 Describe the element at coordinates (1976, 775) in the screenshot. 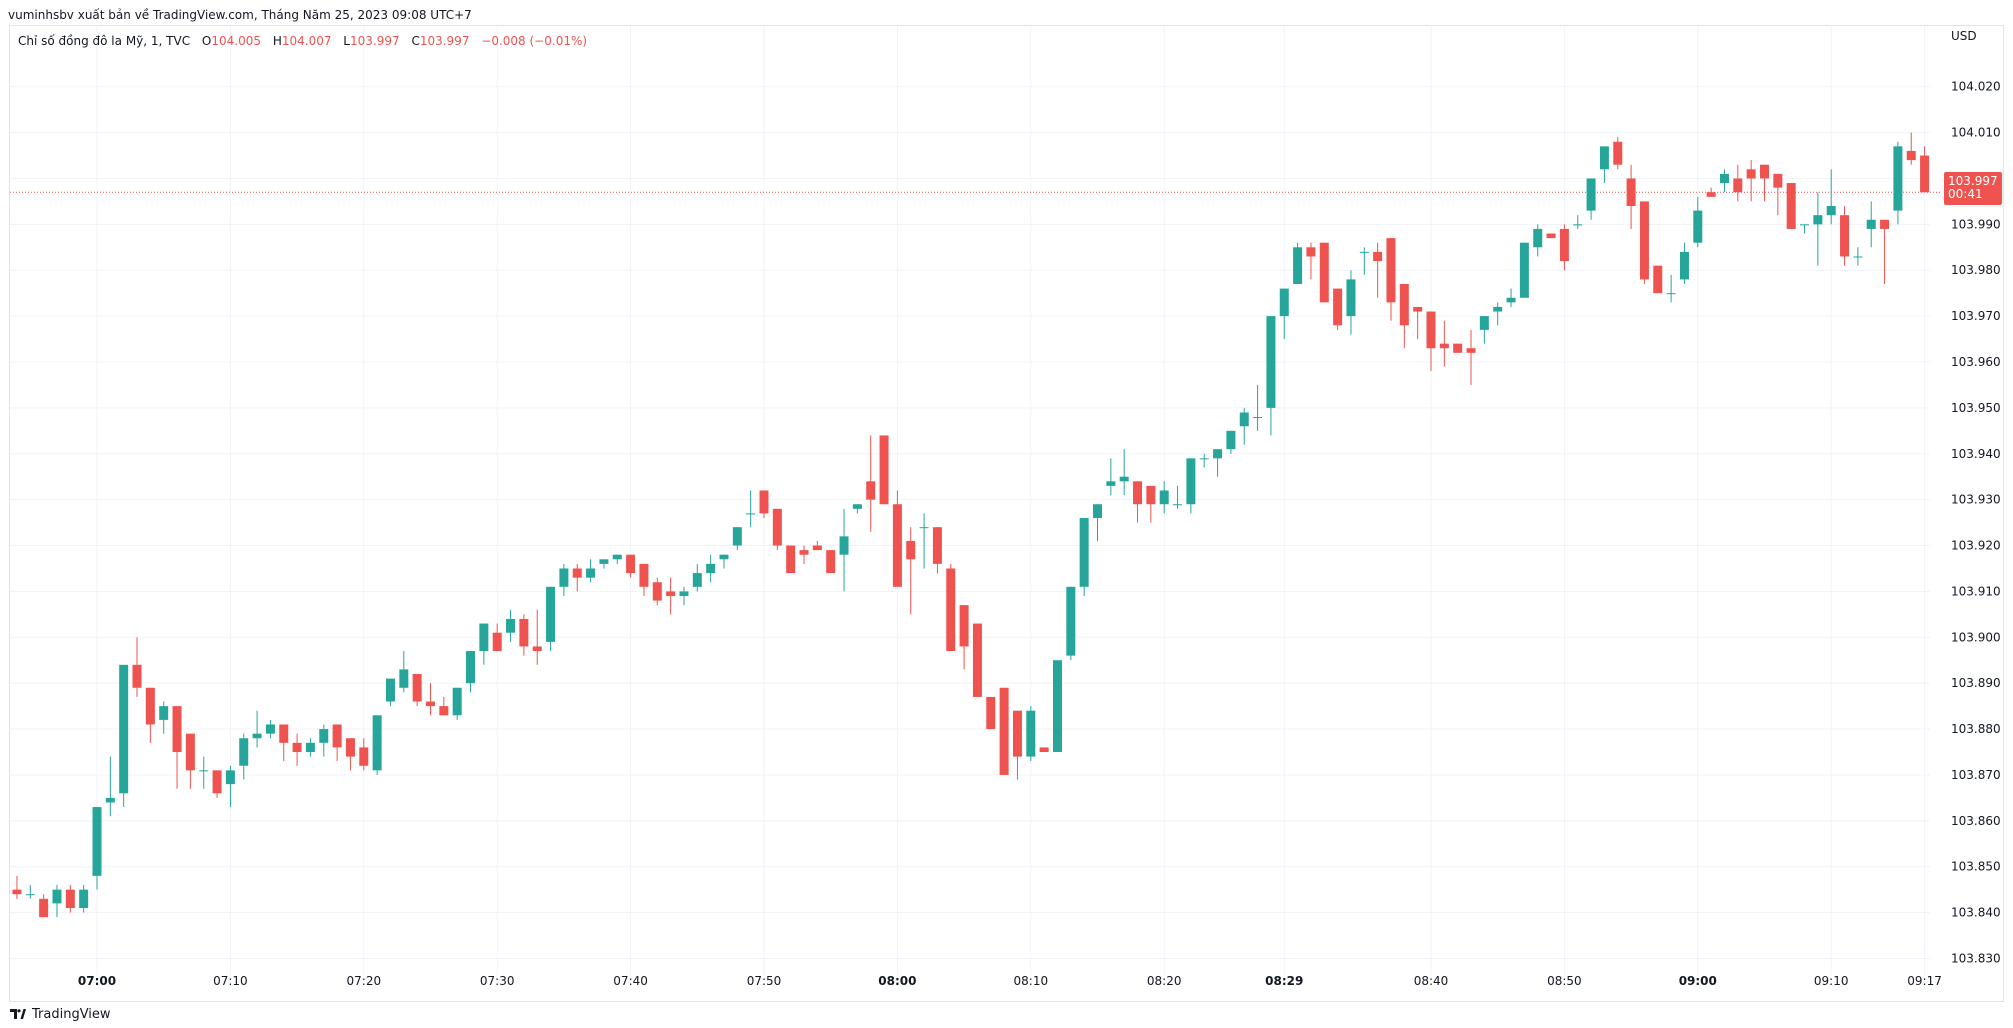

I see `price-tick-label: 103.870` at that location.